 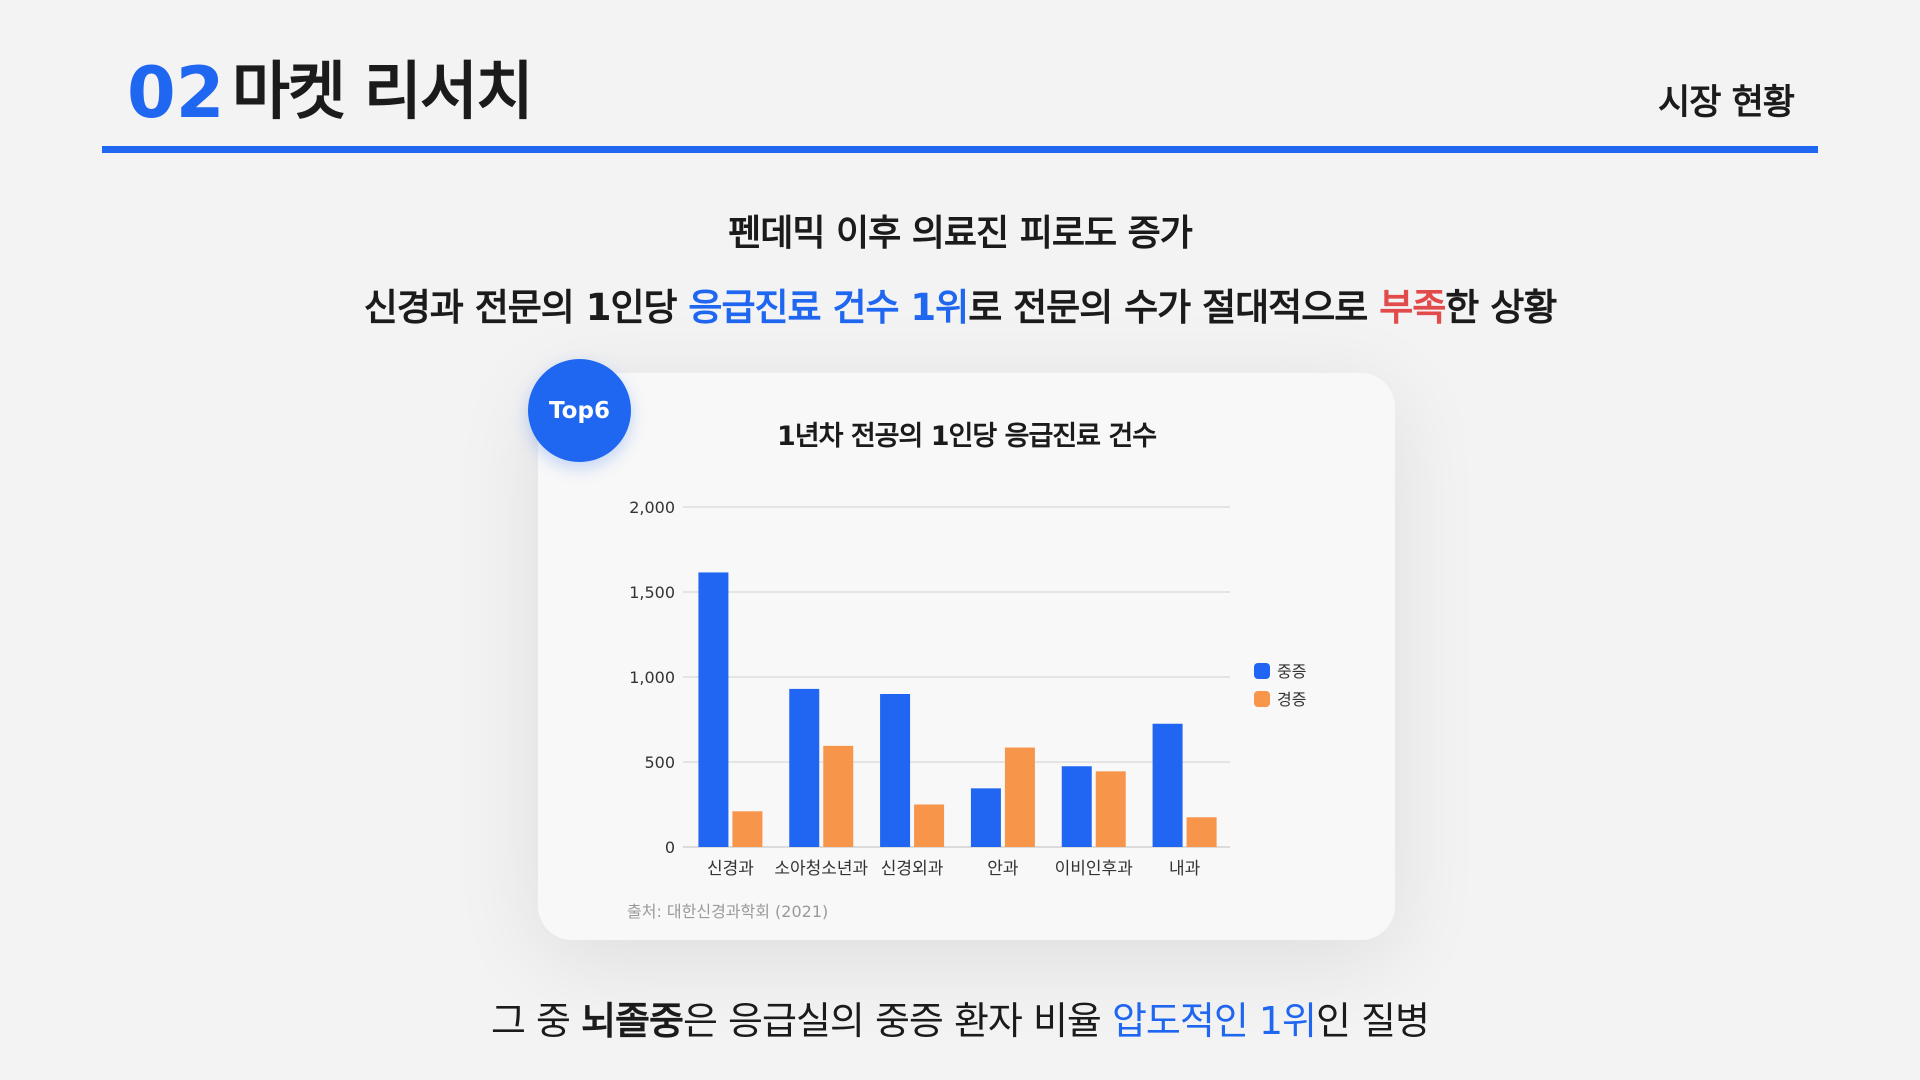 I want to click on headline-text-e: 한 상황, so click(x=1500, y=307).